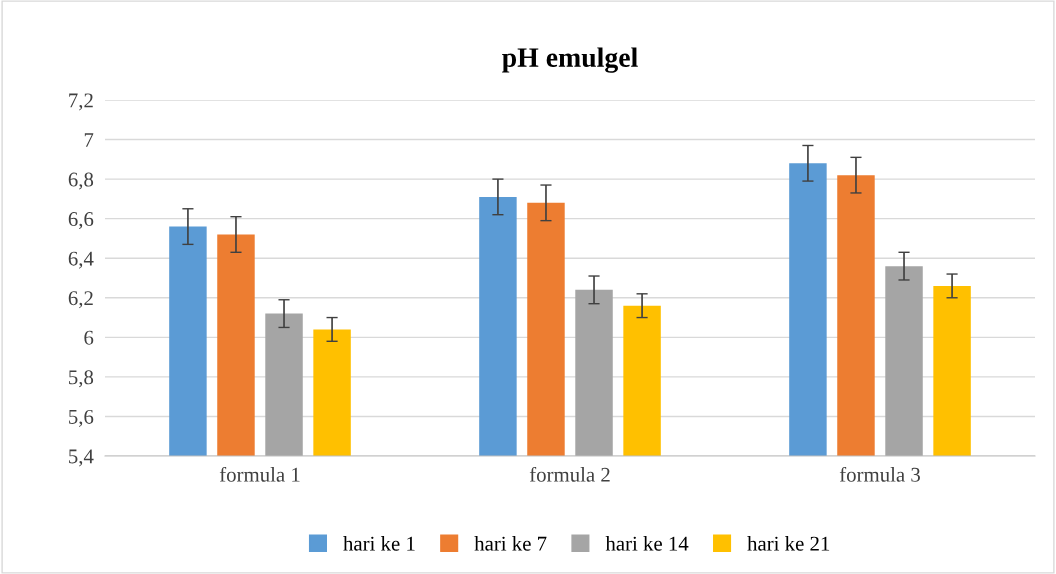  Describe the element at coordinates (570, 60) in the screenshot. I see `chart-title: pH emulgel` at that location.